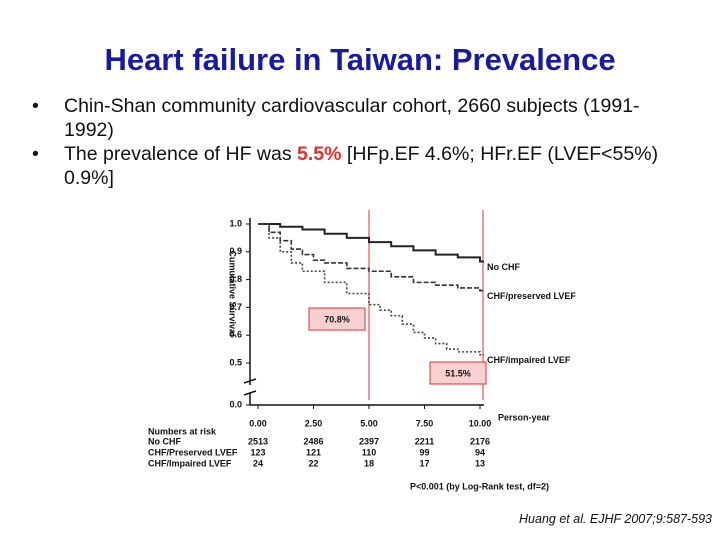 This screenshot has height=540, width=720. Describe the element at coordinates (313, 463) in the screenshot. I see `risk-value: 22` at that location.